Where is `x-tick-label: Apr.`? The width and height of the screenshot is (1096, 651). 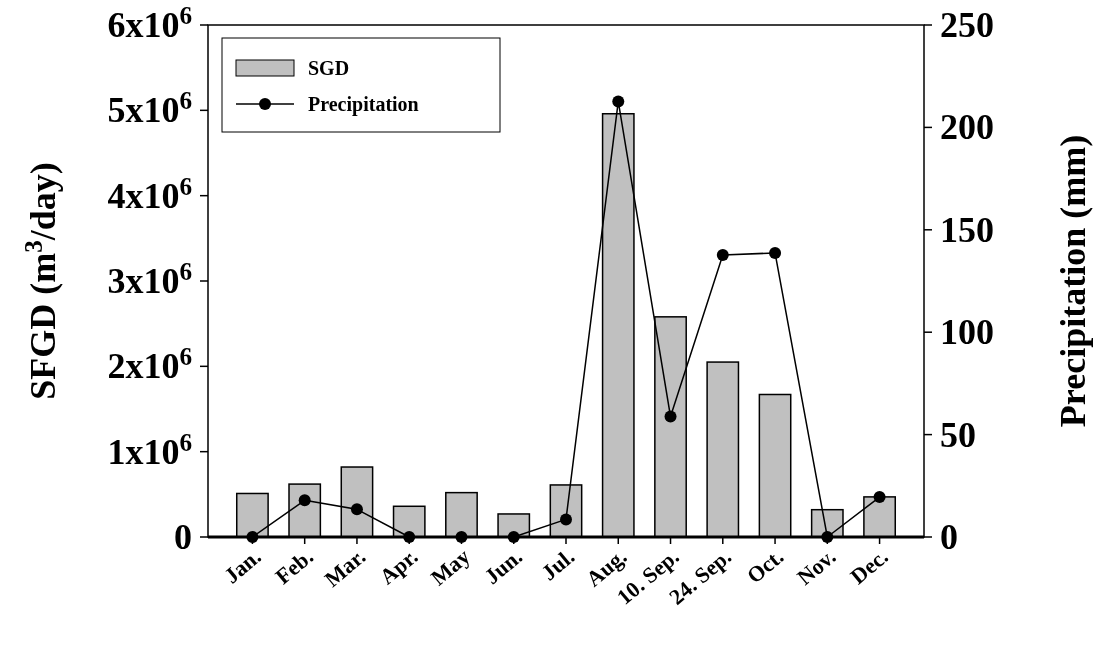 x-tick-label: Apr. is located at coordinates (398, 566).